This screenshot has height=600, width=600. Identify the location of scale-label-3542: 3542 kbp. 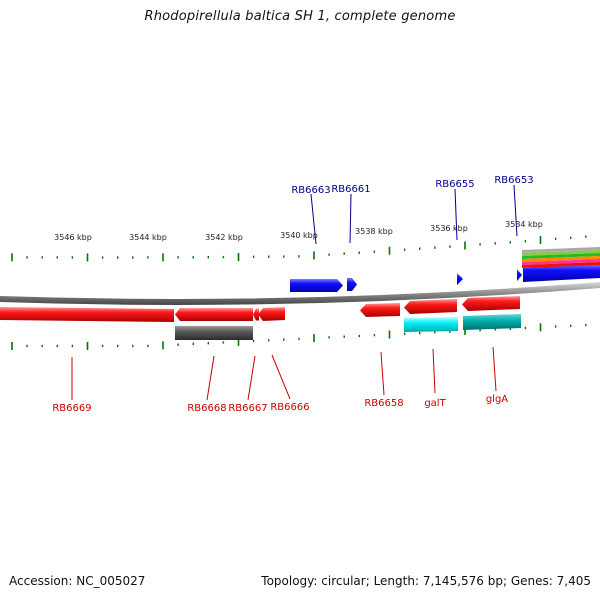
(224, 237).